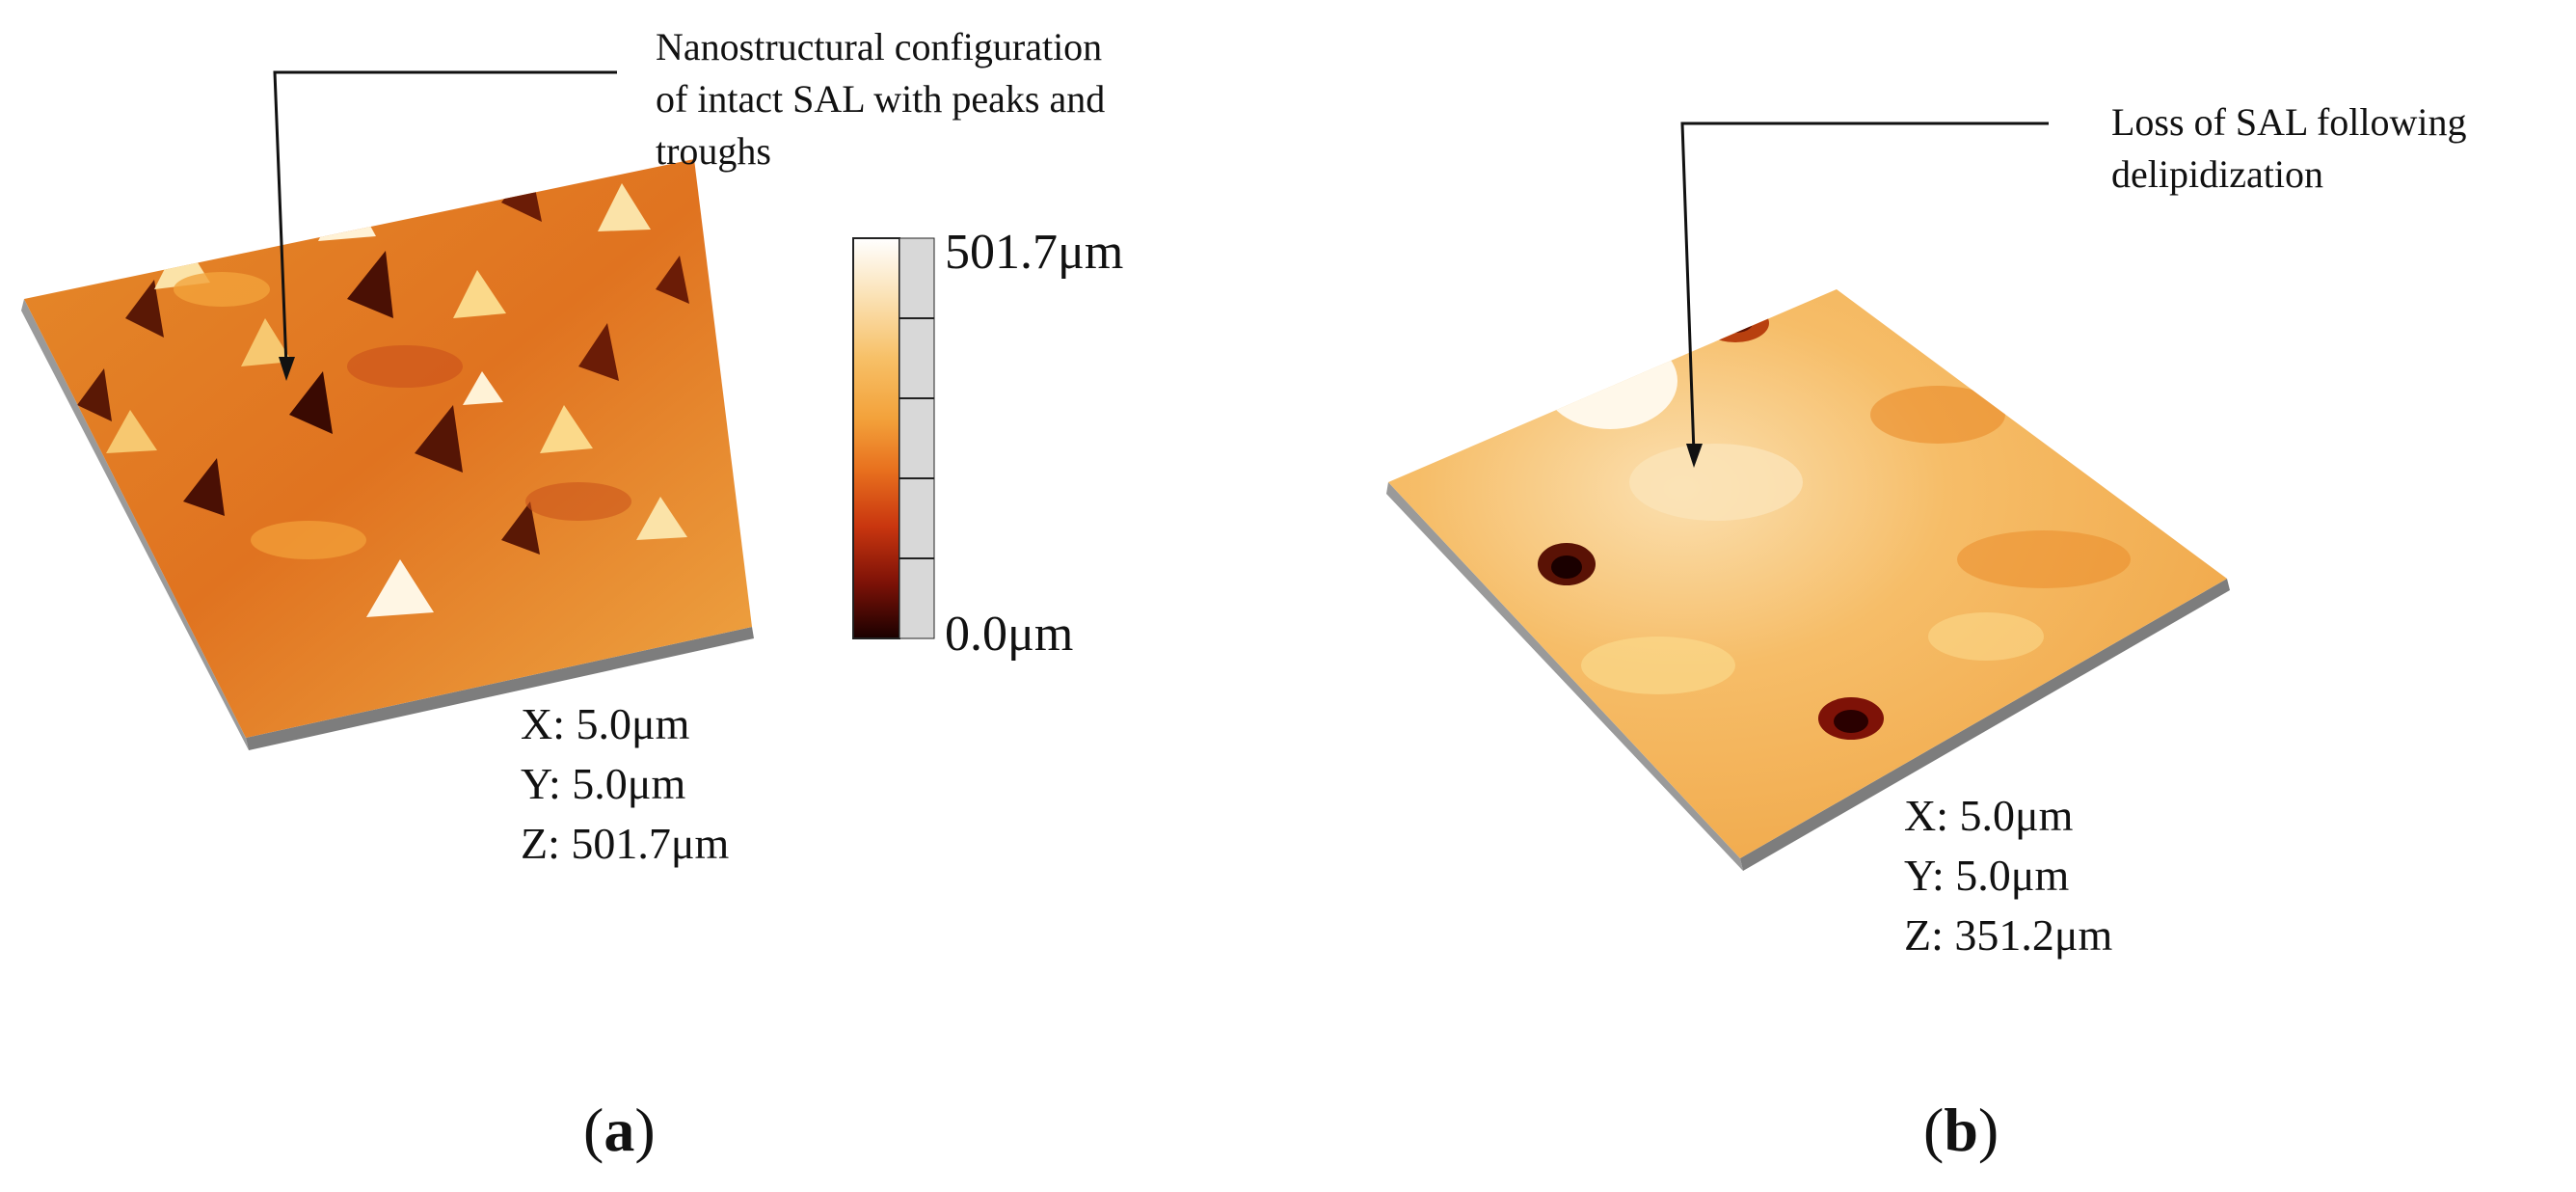  I want to click on panel-a-label: (a), so click(619, 1130).